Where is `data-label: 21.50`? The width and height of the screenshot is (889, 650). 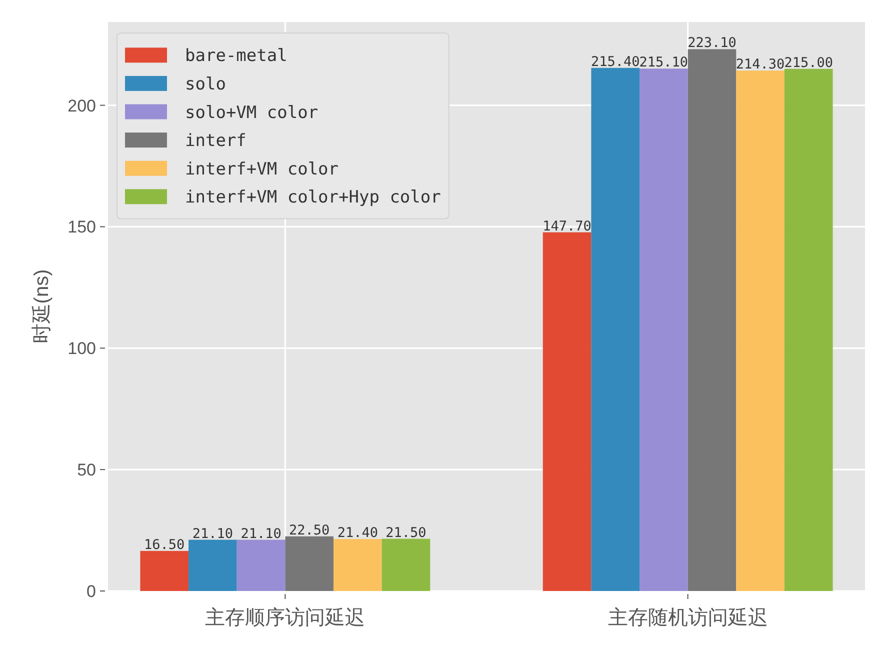
data-label: 21.50 is located at coordinates (406, 532).